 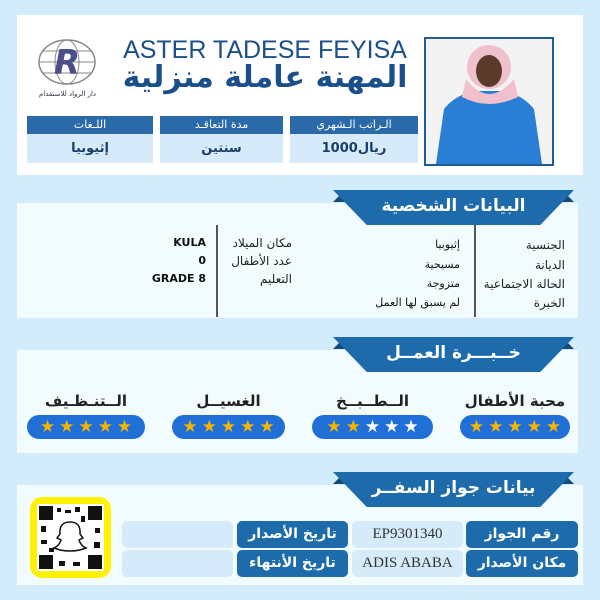 What do you see at coordinates (265, 50) in the screenshot?
I see `worker-name: ASTER TADESE FEYISA` at bounding box center [265, 50].